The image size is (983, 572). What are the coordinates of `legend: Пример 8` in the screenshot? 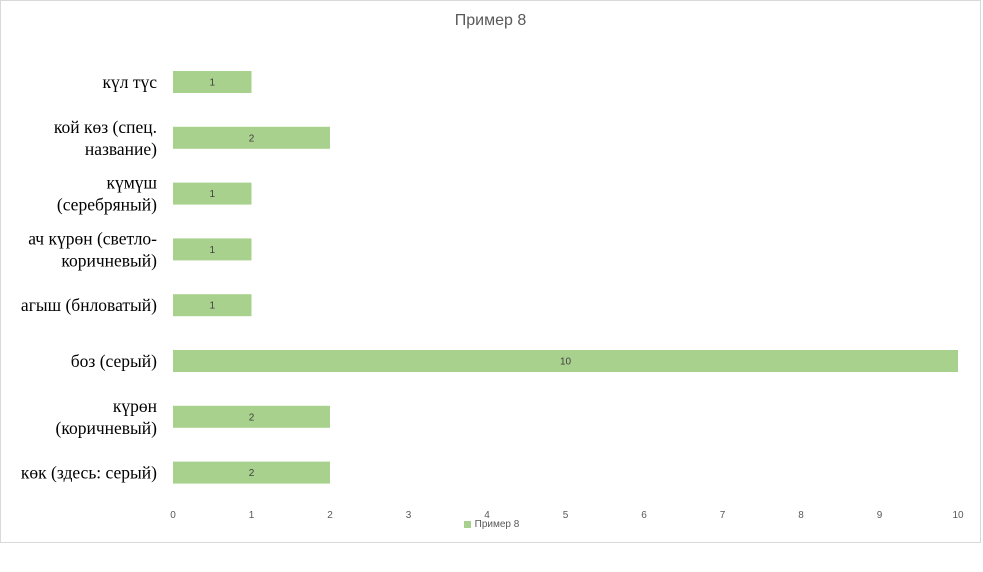 It's located at (491, 524).